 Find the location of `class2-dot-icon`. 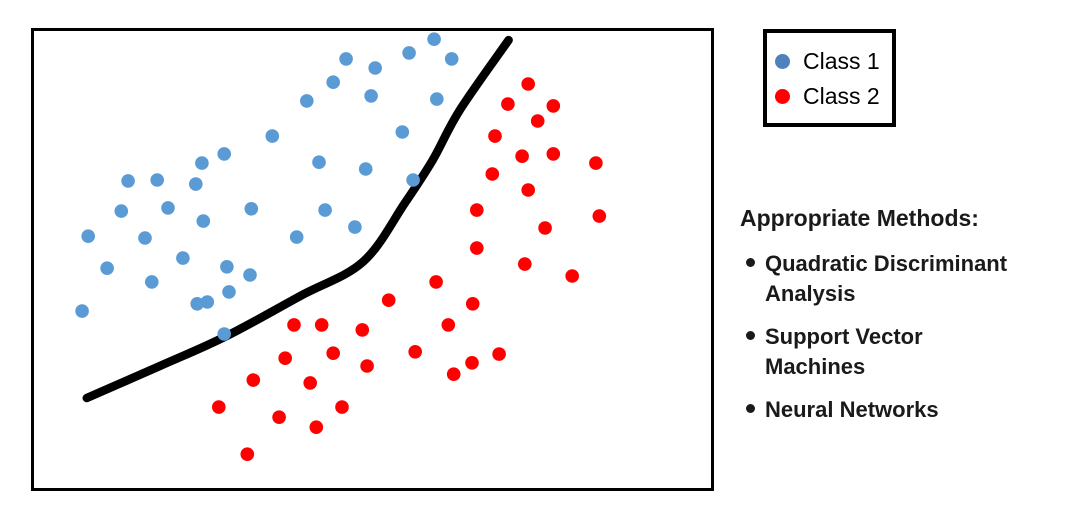

class2-dot-icon is located at coordinates (782, 96).